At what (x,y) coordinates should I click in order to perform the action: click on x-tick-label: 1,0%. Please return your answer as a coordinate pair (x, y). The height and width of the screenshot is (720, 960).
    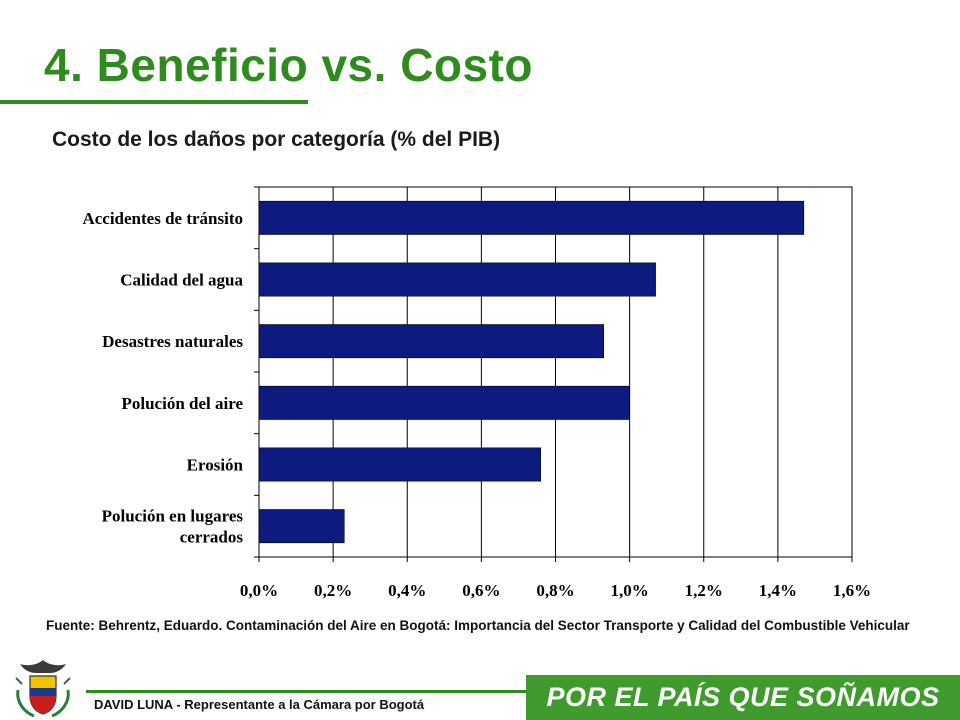
    Looking at the image, I should click on (630, 590).